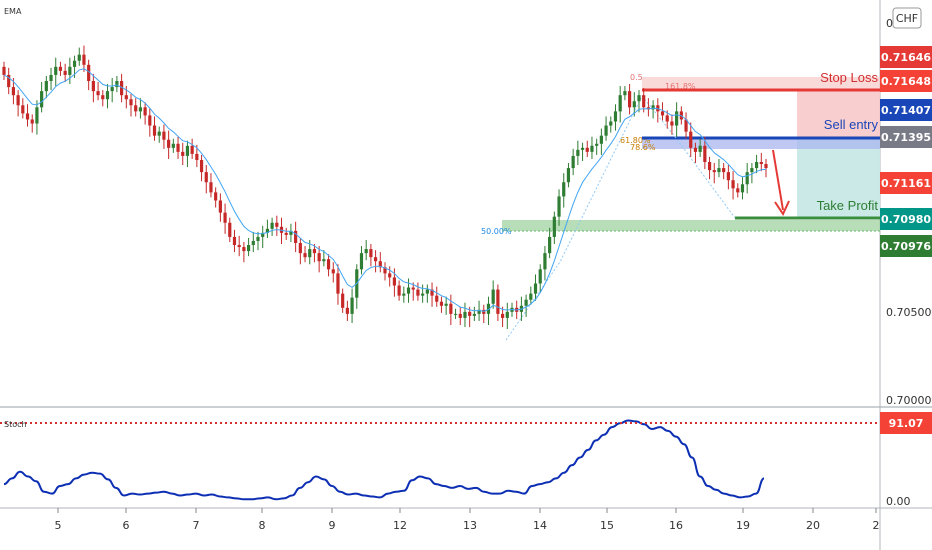 Image resolution: width=932 pixels, height=550 pixels. Describe the element at coordinates (126, 525) in the screenshot. I see `x-tick-label: 6` at that location.